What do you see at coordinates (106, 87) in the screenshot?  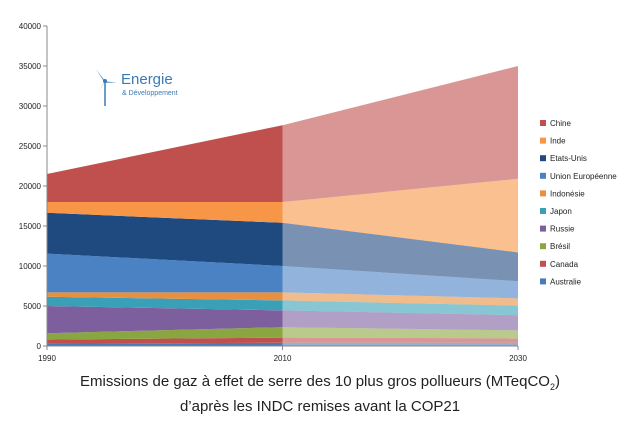 I see `wind-turbine-icon` at bounding box center [106, 87].